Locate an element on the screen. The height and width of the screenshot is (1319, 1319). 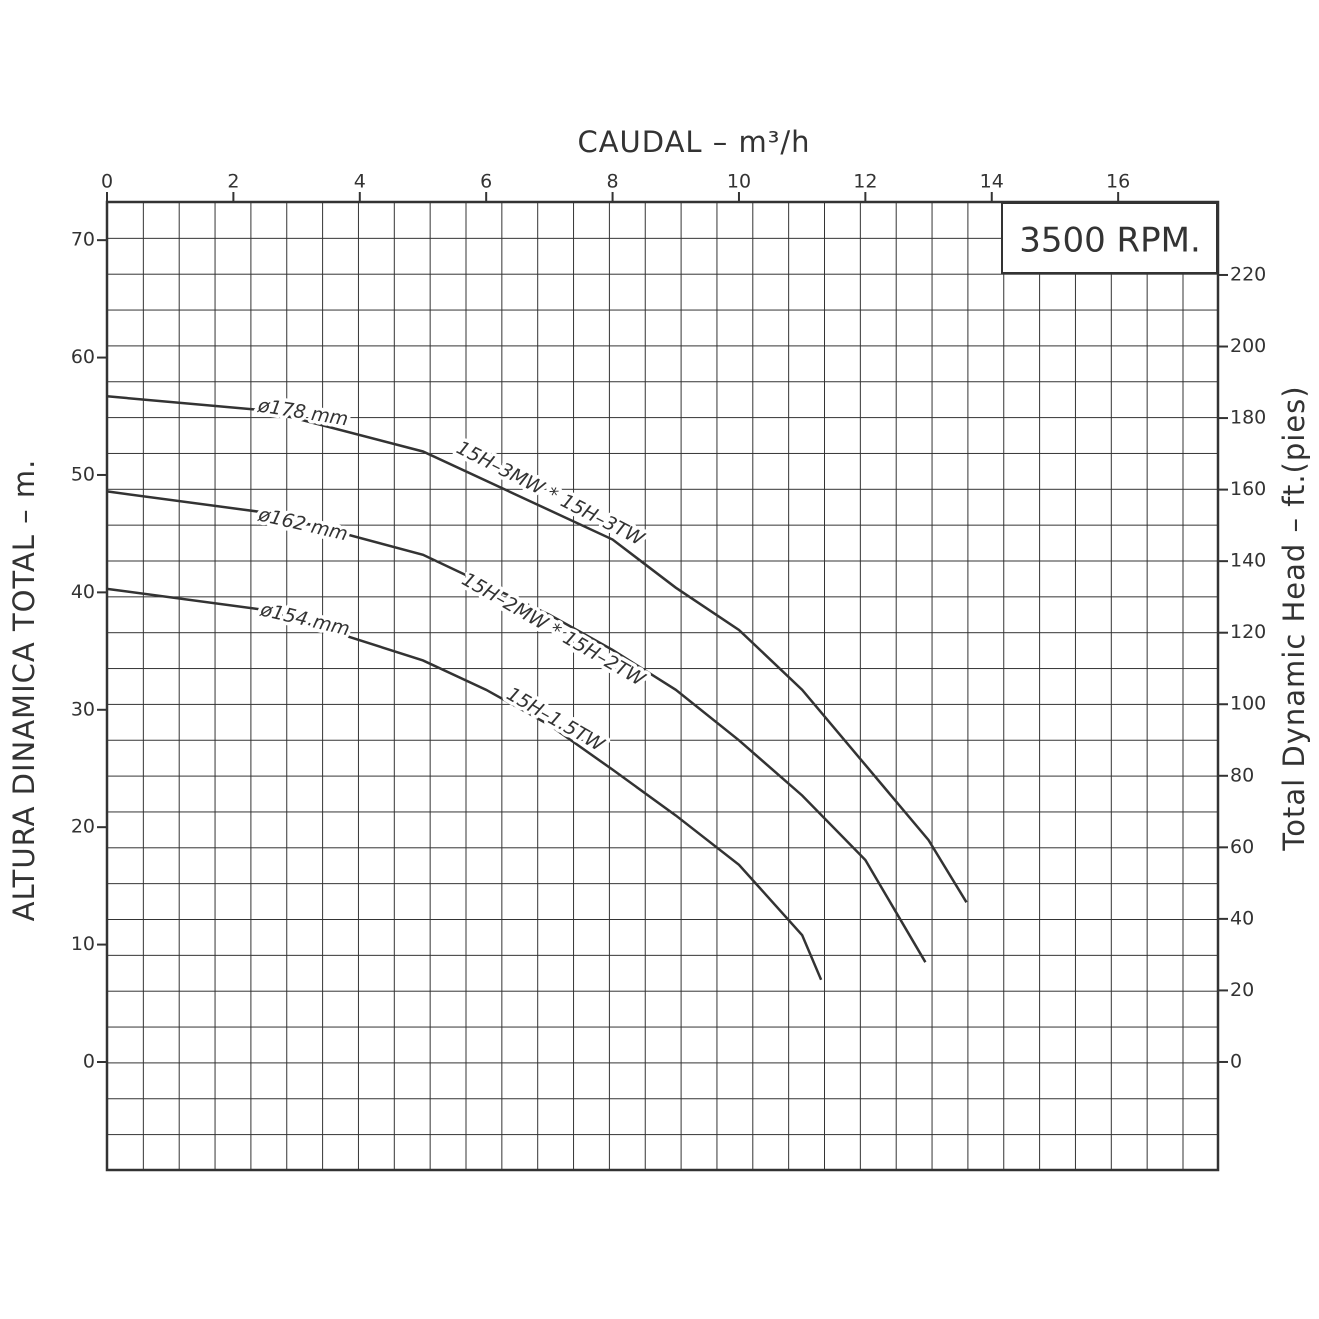
y2-tick-label: 160 is located at coordinates (1248, 489).